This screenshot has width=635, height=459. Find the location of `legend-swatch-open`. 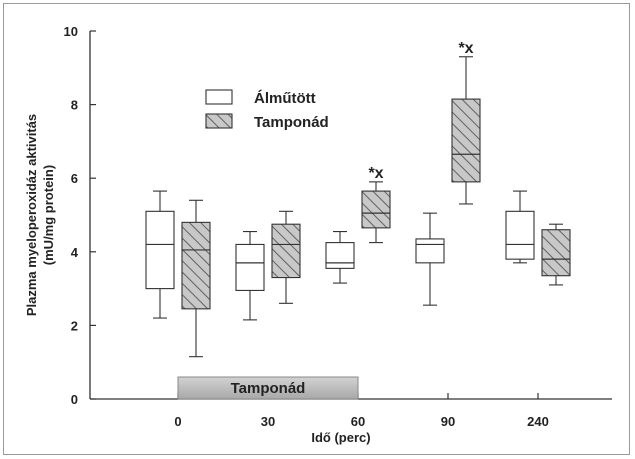

legend-swatch-open is located at coordinates (219, 97).